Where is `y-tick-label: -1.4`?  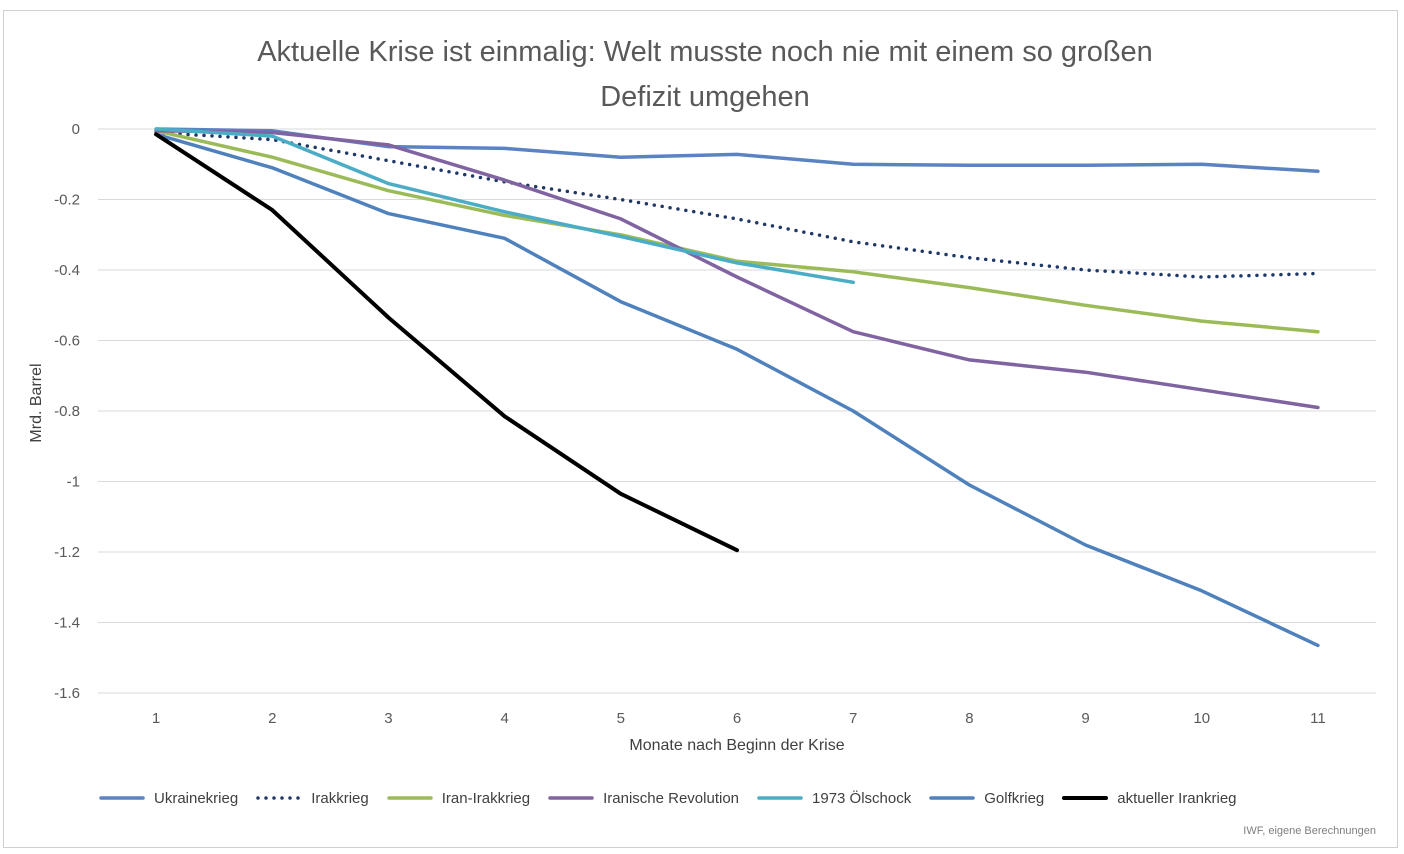
y-tick-label: -1.4 is located at coordinates (67, 623).